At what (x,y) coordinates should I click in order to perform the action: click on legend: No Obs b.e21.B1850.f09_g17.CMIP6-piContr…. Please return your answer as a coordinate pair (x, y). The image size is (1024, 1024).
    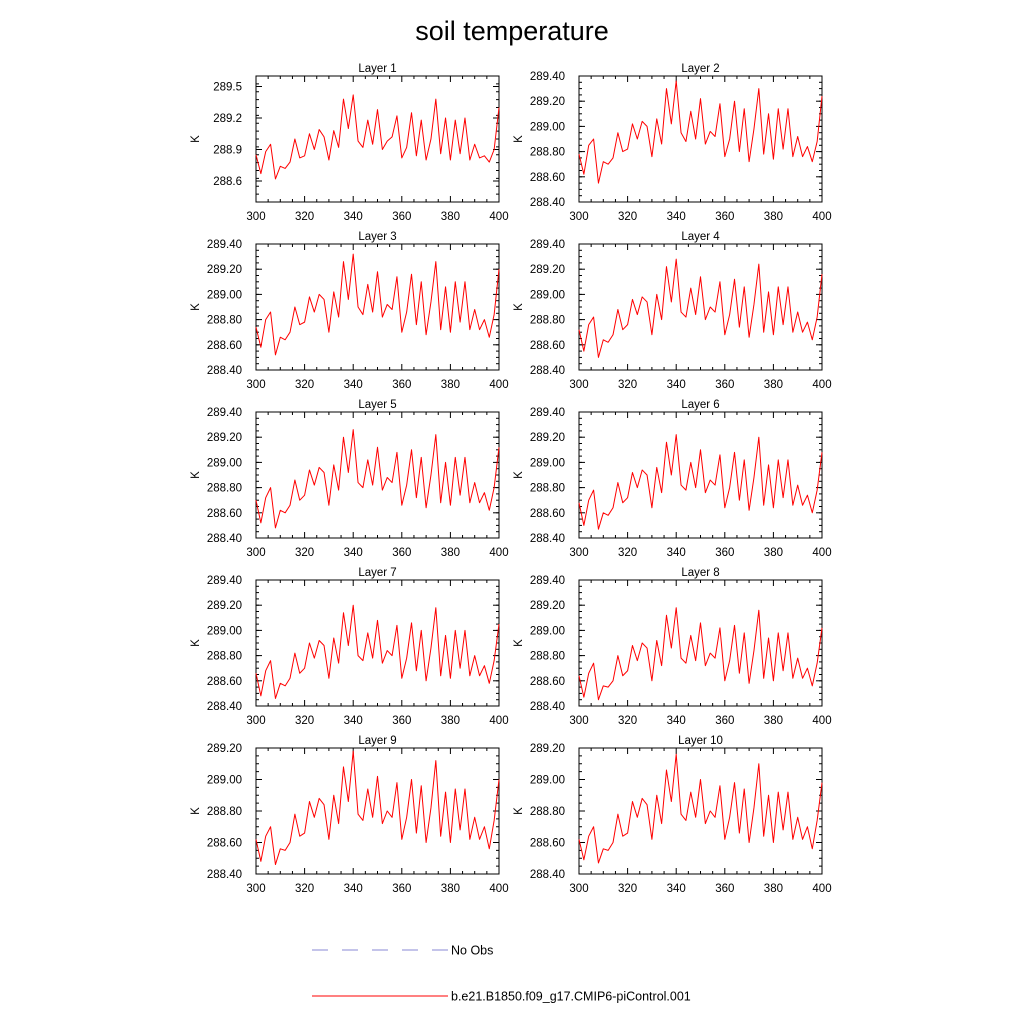
    Looking at the image, I should click on (501, 974).